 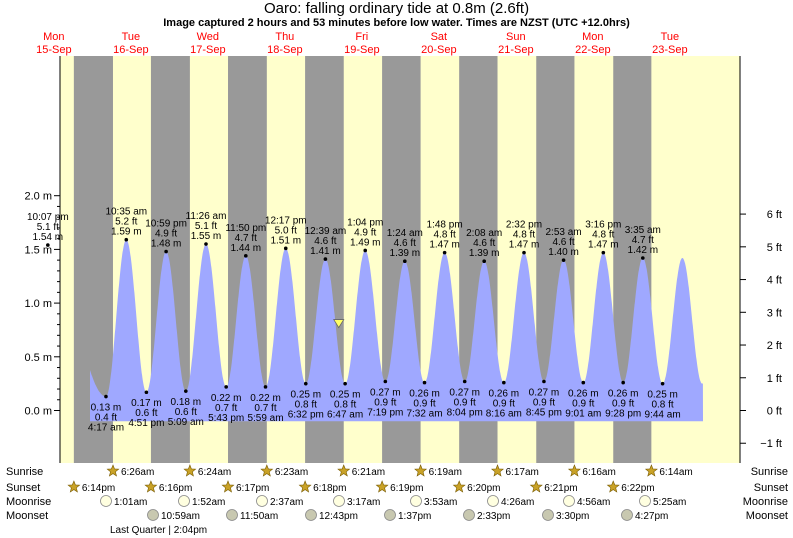 I want to click on low-m-label: 0.18 m, so click(x=186, y=402).